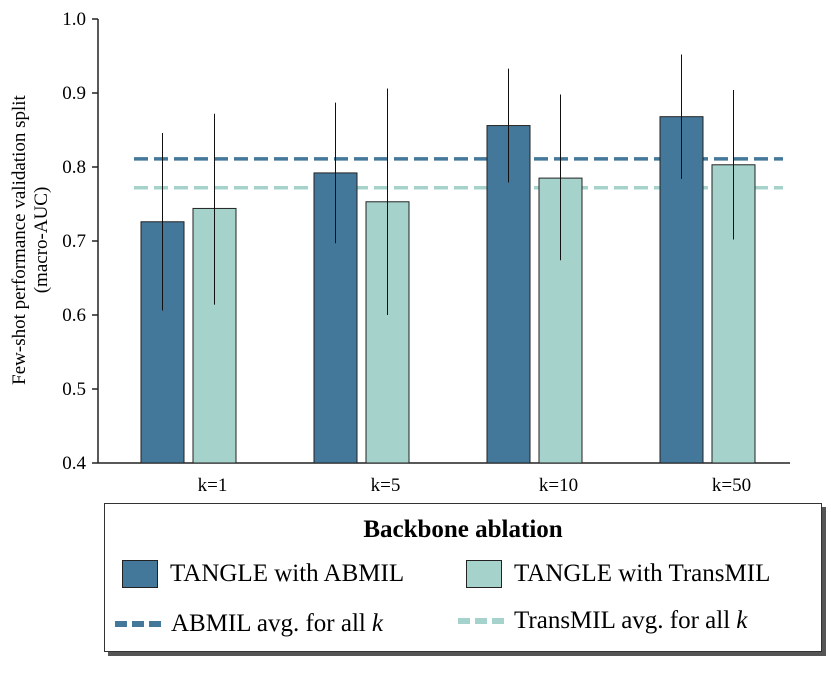 The height and width of the screenshot is (685, 831). What do you see at coordinates (74, 463) in the screenshot?
I see `y-tick-label: 0.4` at bounding box center [74, 463].